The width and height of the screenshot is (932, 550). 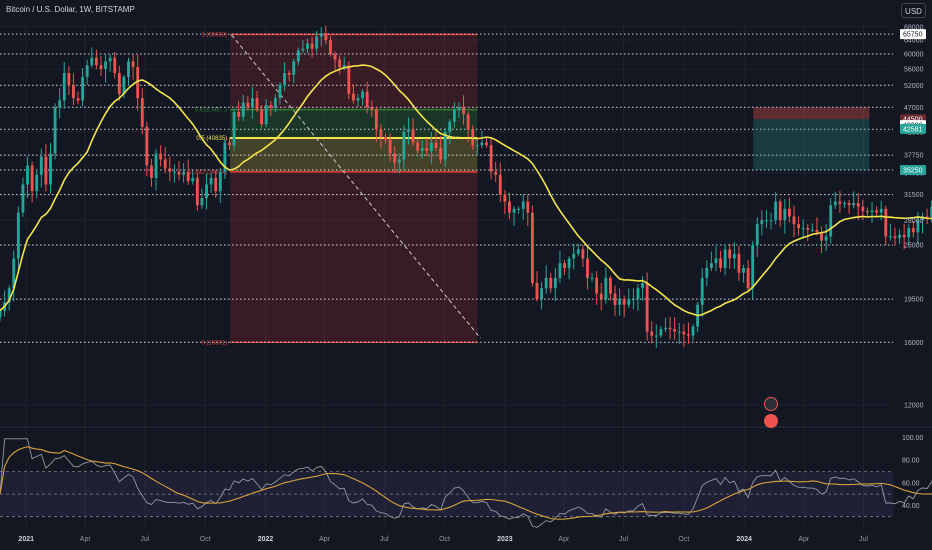 What do you see at coordinates (914, 55) in the screenshot?
I see `price-tick-label: 60000` at bounding box center [914, 55].